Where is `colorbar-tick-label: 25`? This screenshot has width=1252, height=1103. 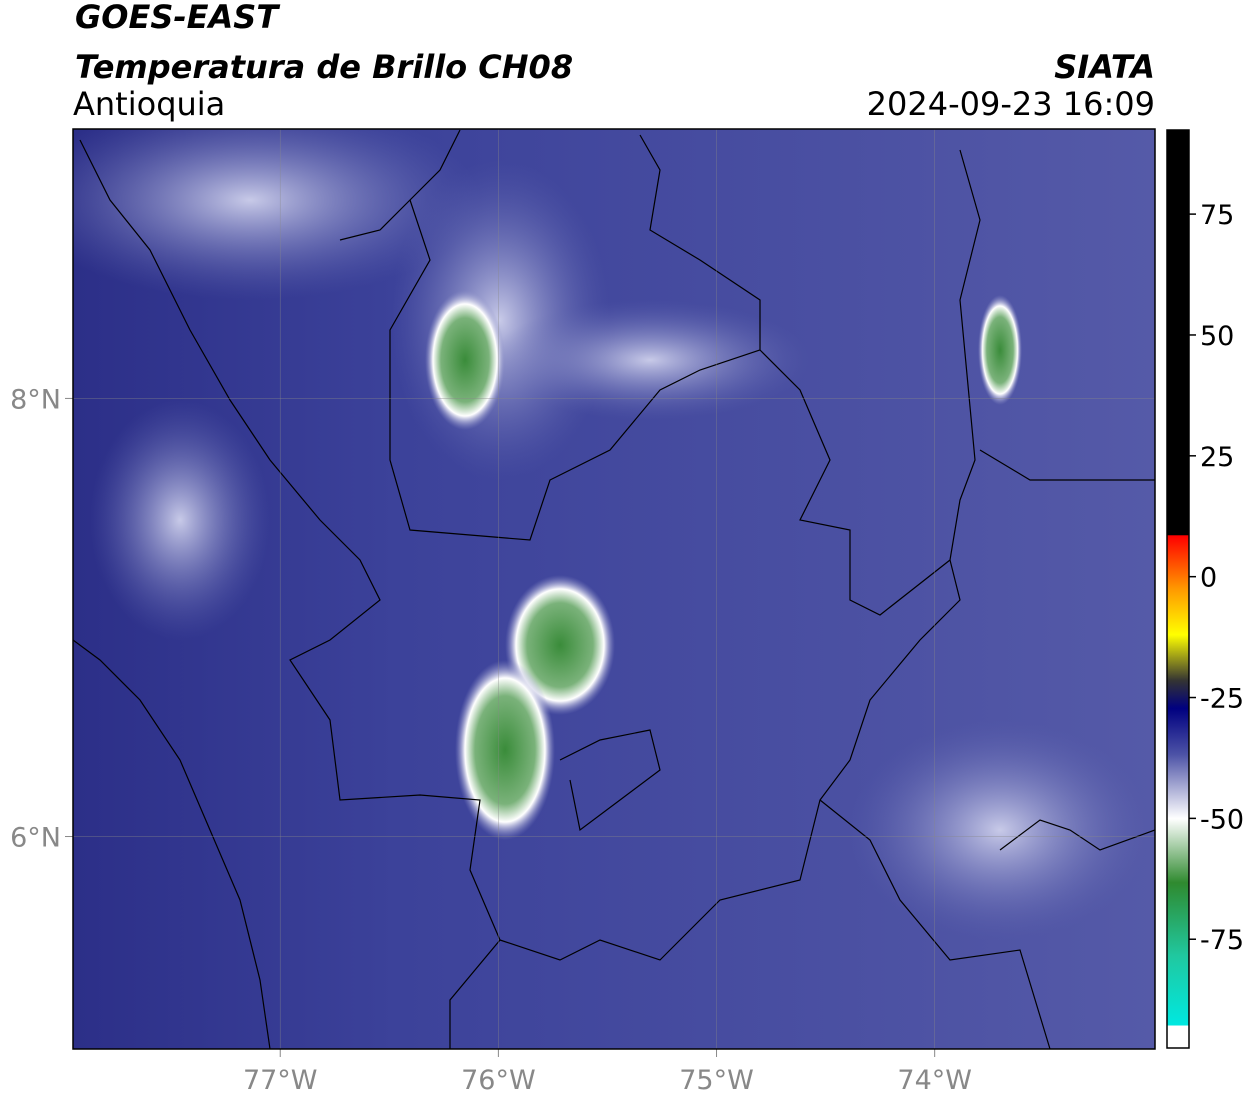 colorbar-tick-label: 25 is located at coordinates (1217, 457).